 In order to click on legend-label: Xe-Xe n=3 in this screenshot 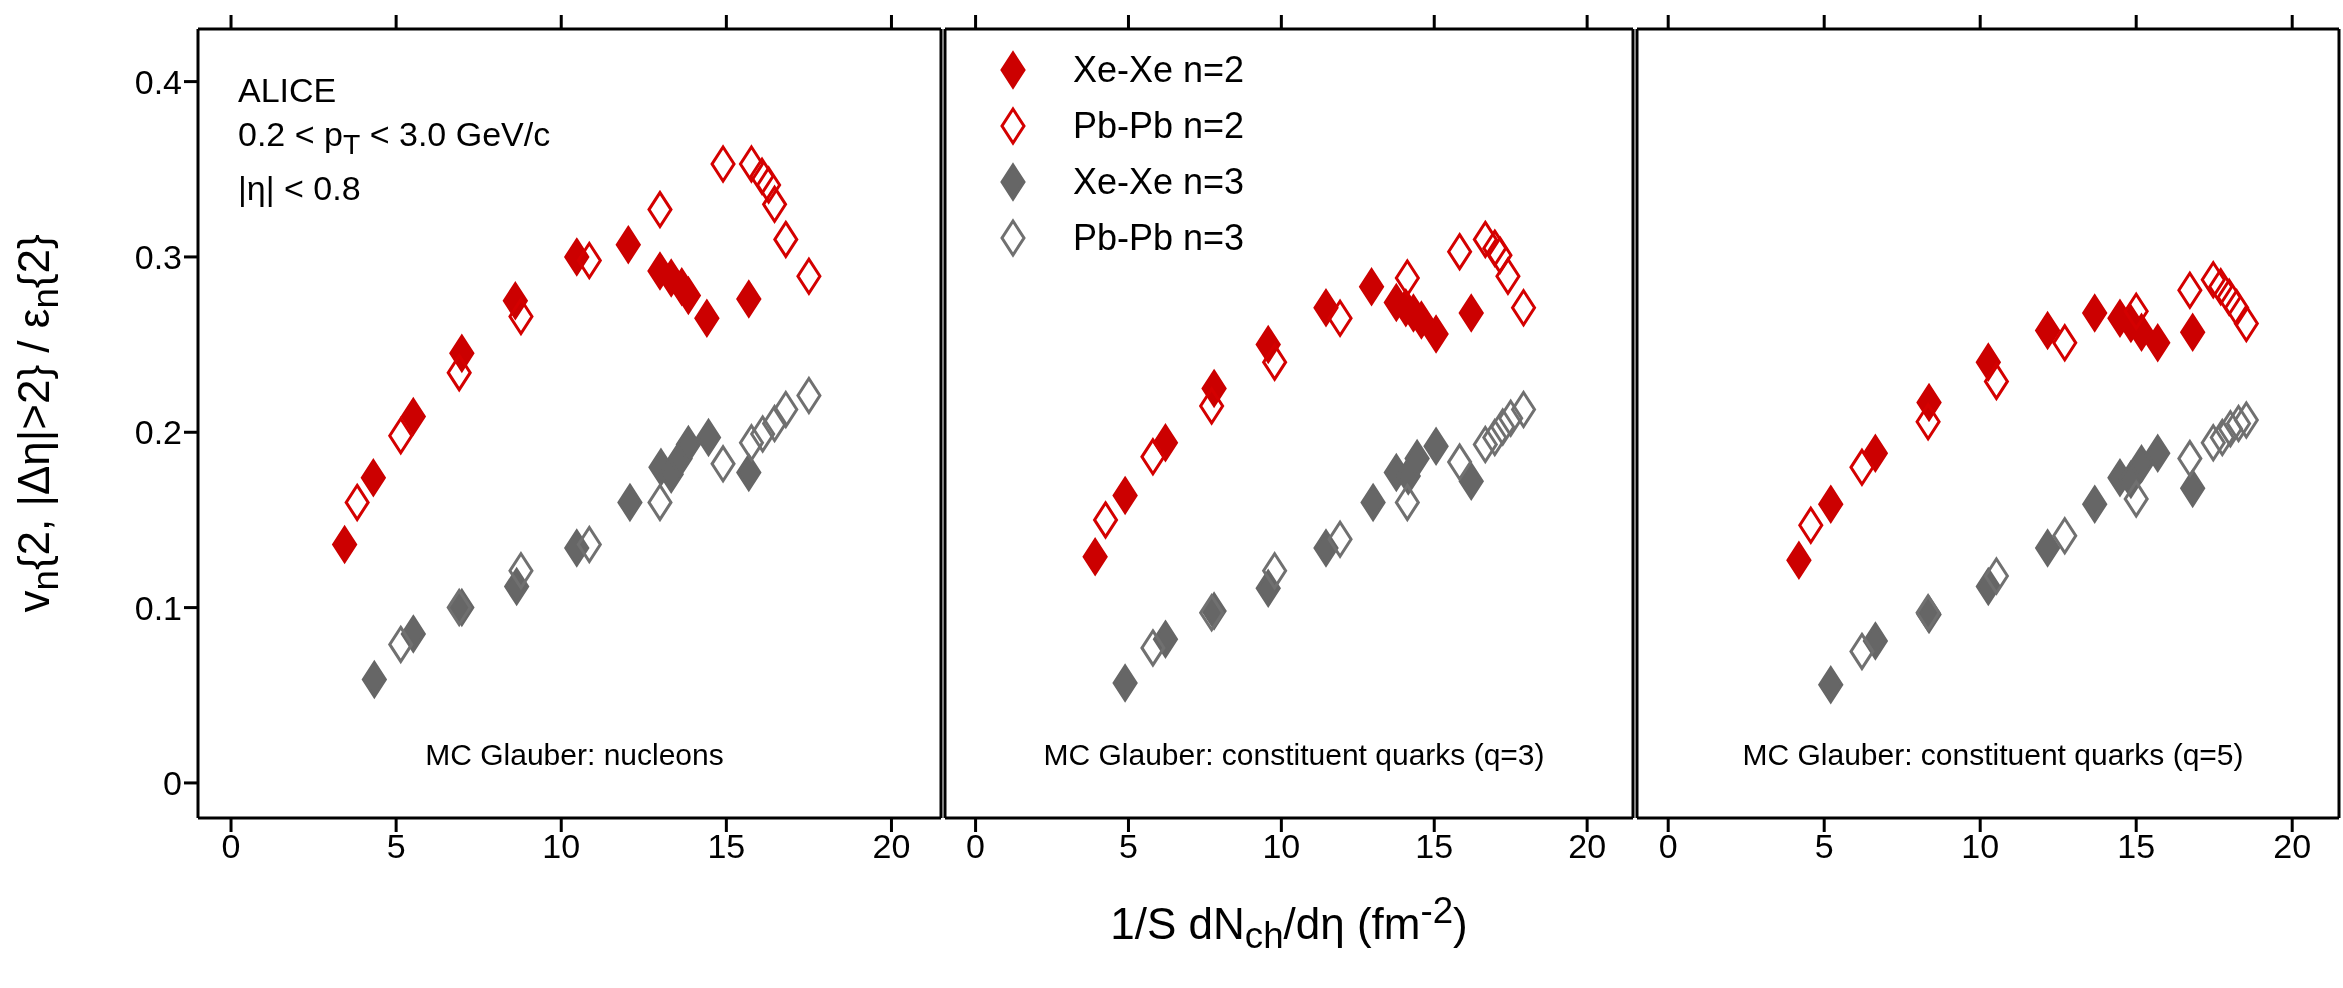, I will do `click(1159, 182)`.